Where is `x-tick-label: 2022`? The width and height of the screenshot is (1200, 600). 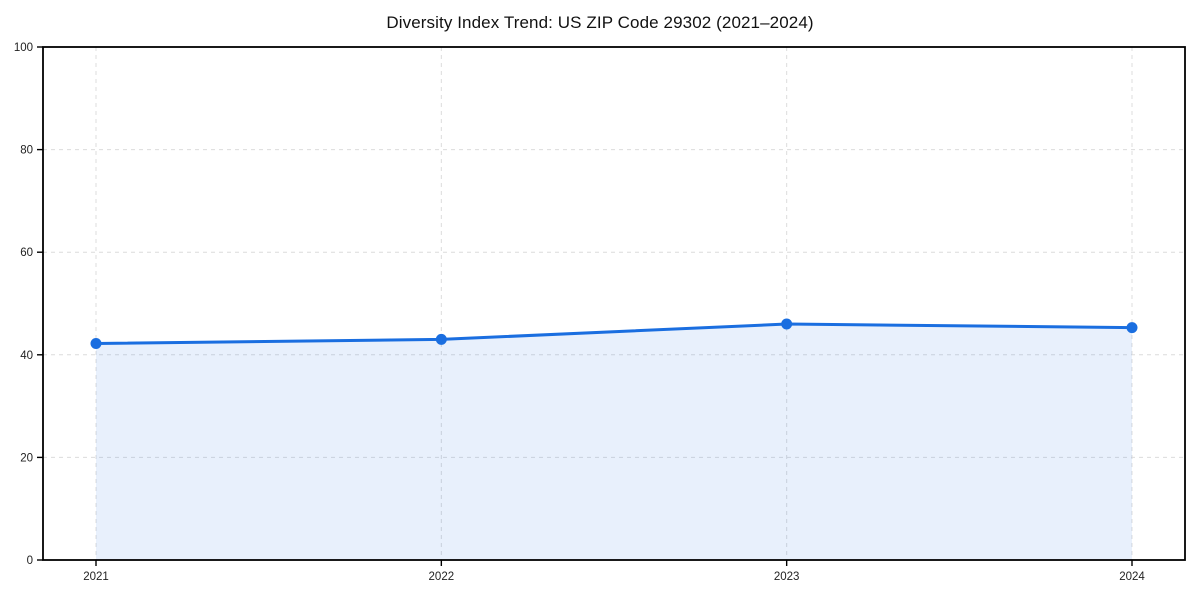 x-tick-label: 2022 is located at coordinates (442, 577).